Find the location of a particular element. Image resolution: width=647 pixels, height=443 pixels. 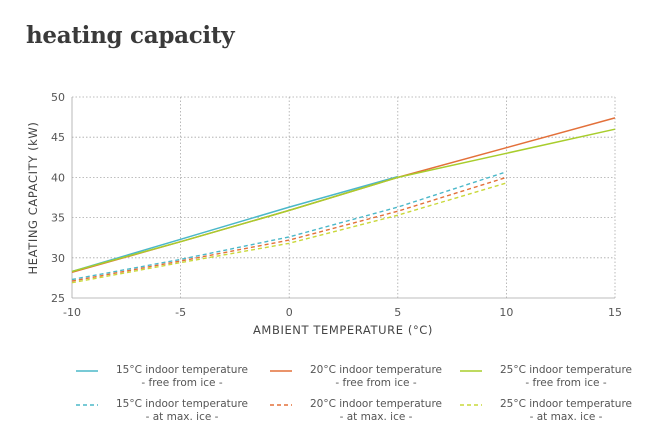

legend-item: 20°C indoor temperature - at max. ice - is located at coordinates (370, 413).